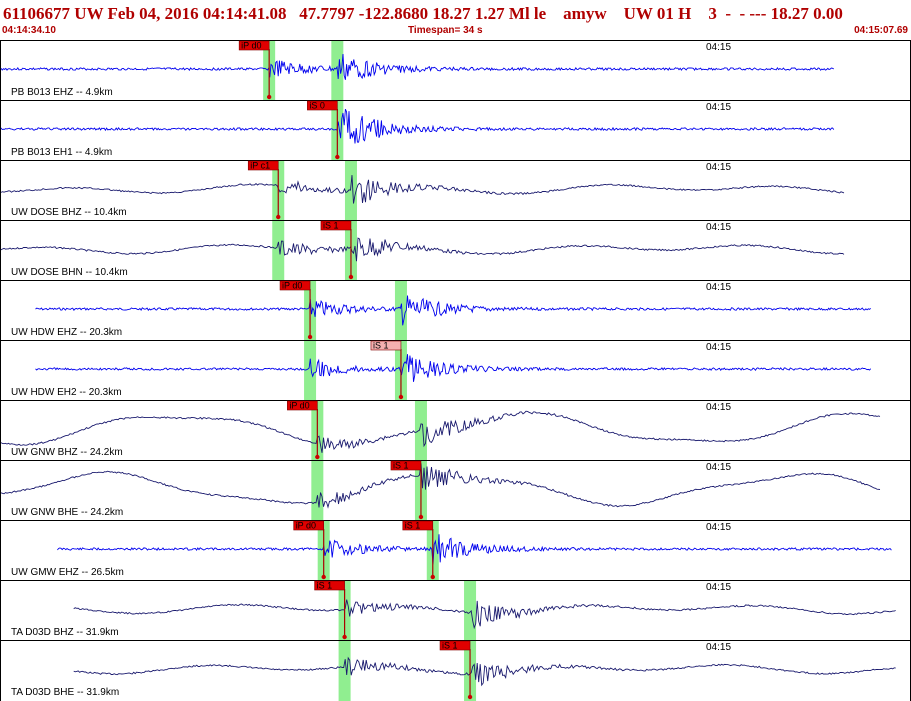  Describe the element at coordinates (317, 106) in the screenshot. I see `pick-label: iS 0` at that location.